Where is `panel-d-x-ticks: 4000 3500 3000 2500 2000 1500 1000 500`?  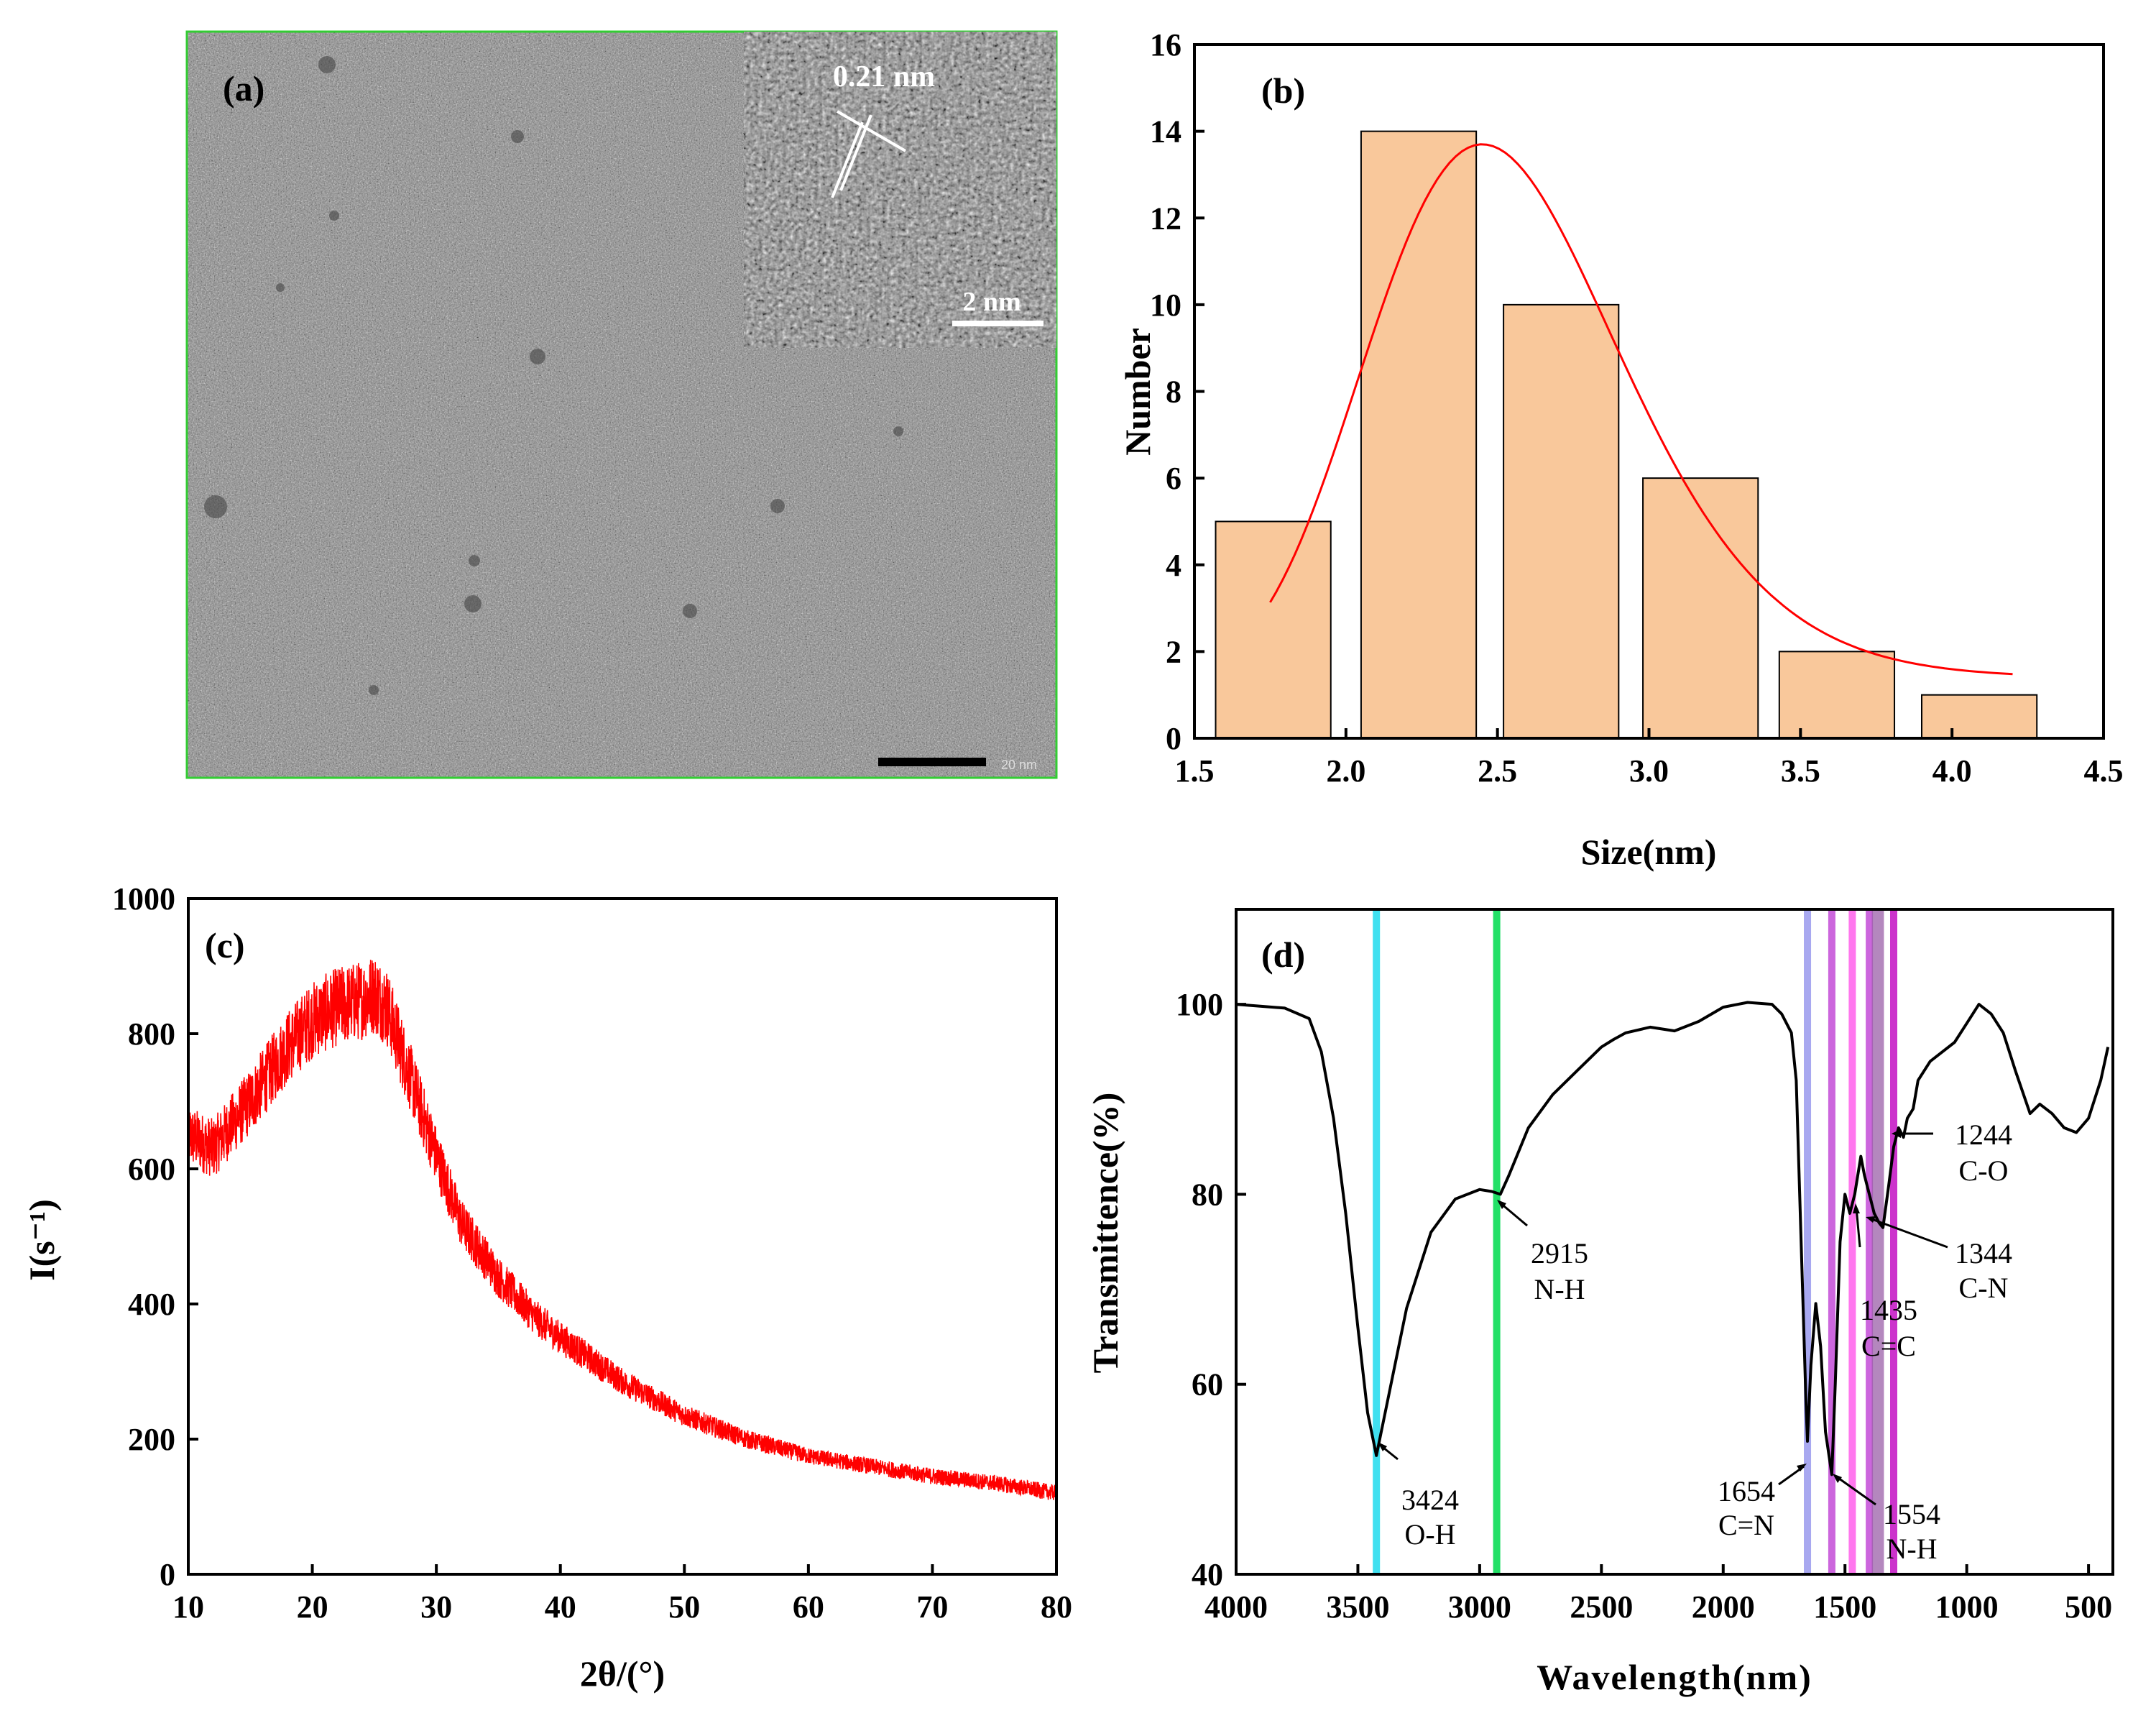 panel-d-x-ticks: 4000 3500 3000 2500 2000 1500 1000 500 is located at coordinates (1658, 1594).